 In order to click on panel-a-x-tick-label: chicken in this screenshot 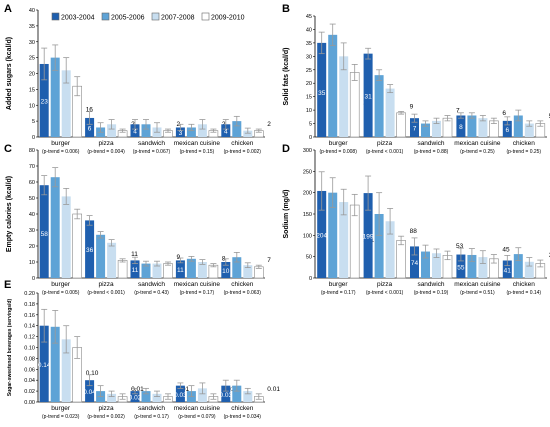, I will do `click(242, 143)`.